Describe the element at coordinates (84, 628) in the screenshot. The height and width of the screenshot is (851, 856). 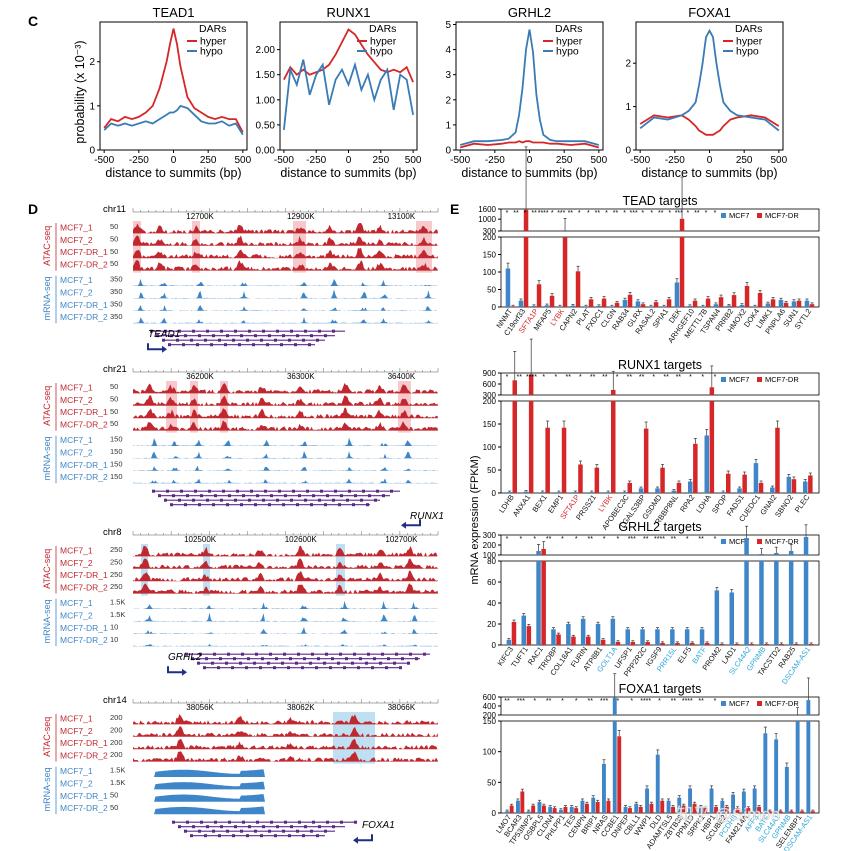
I see `rna-sample-label: MCF7-DR_1` at that location.